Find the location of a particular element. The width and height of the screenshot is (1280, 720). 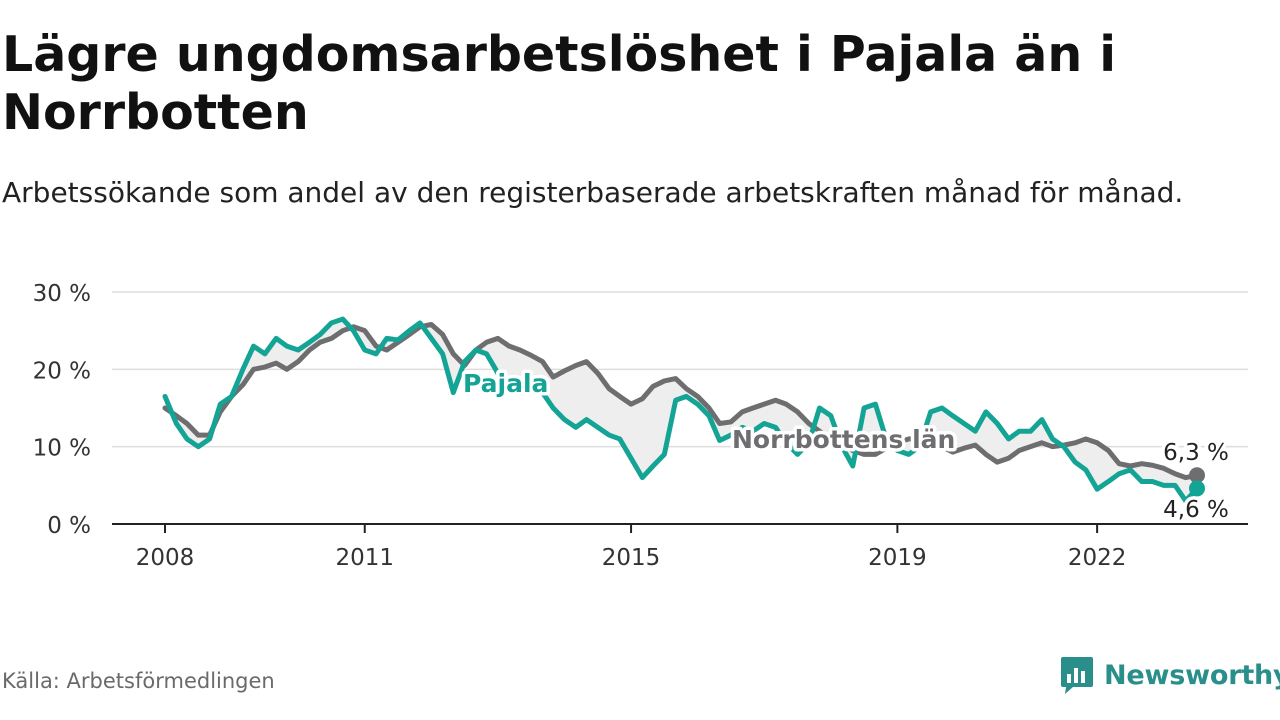

brand-name: Newsworthy is located at coordinates (1192, 675).